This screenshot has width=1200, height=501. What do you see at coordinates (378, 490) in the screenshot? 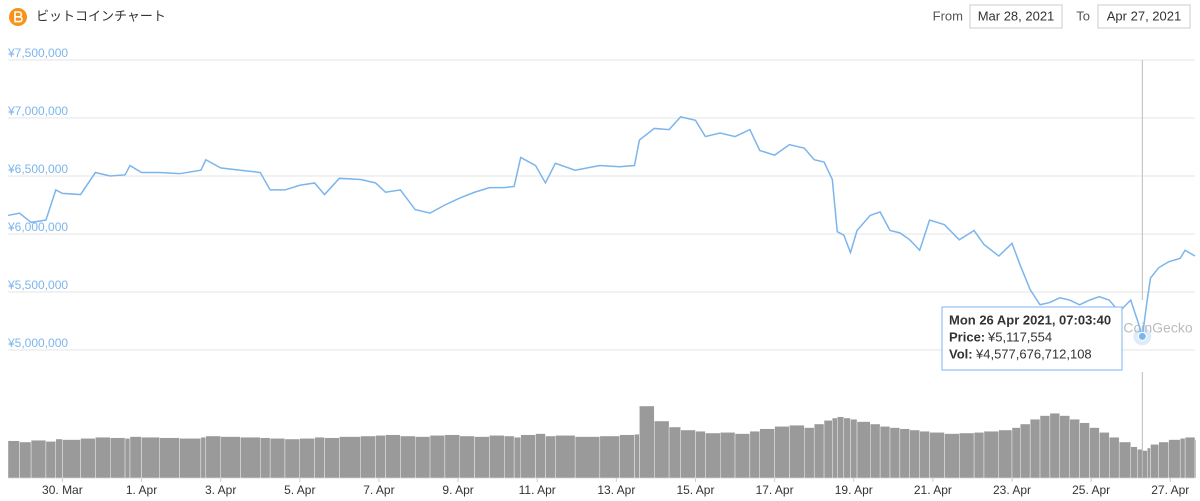
I see `x-tick-label: 7. Apr` at bounding box center [378, 490].